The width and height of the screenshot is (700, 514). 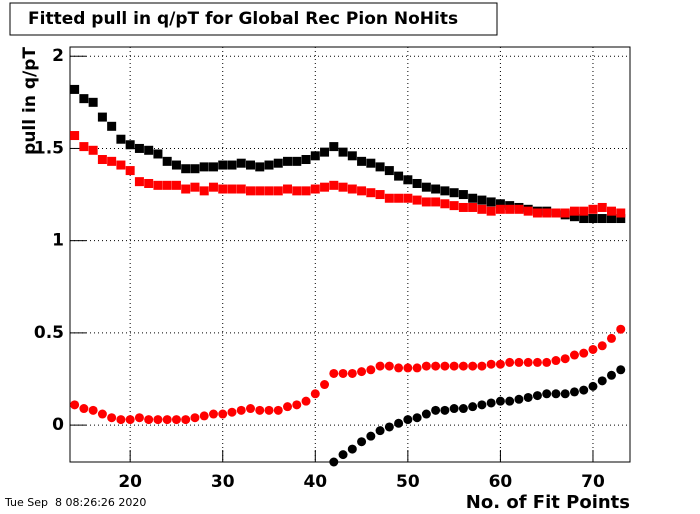 I want to click on y-tick-label: 0.5, so click(x=49, y=333).